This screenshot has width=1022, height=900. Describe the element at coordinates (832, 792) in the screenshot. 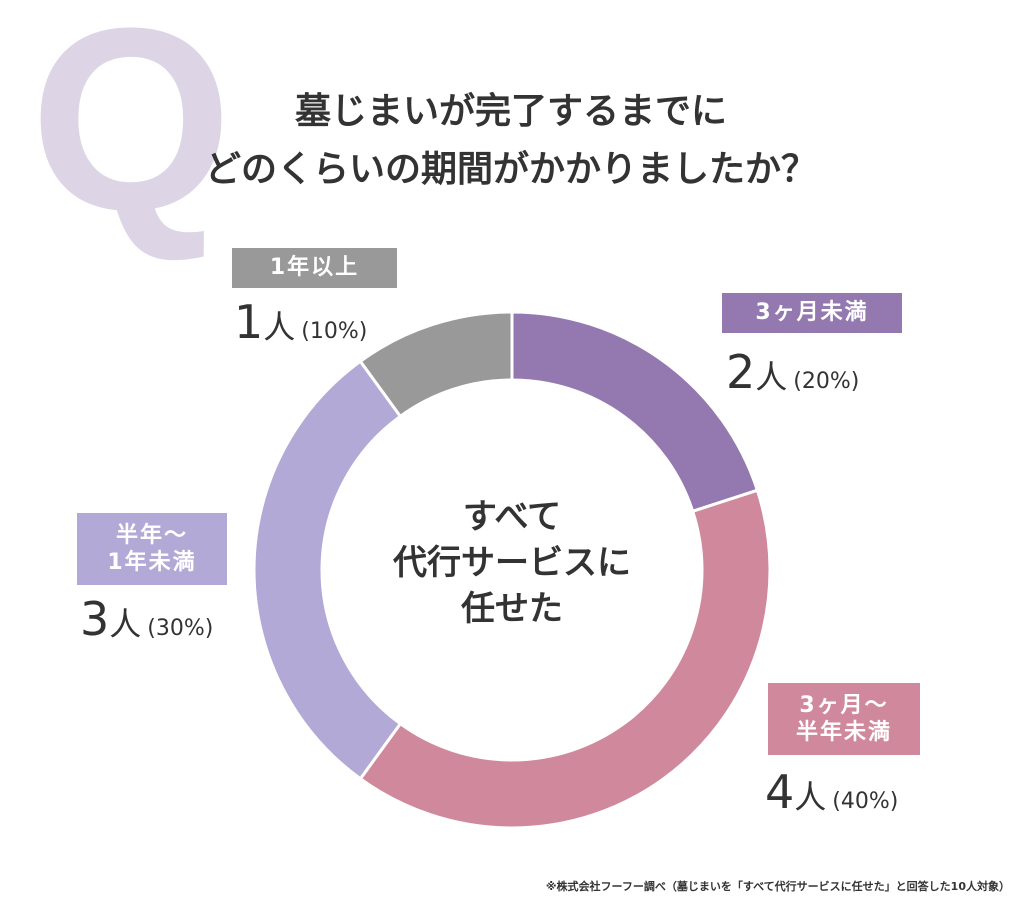

I see `slice-value: 4人 (40%)` at that location.